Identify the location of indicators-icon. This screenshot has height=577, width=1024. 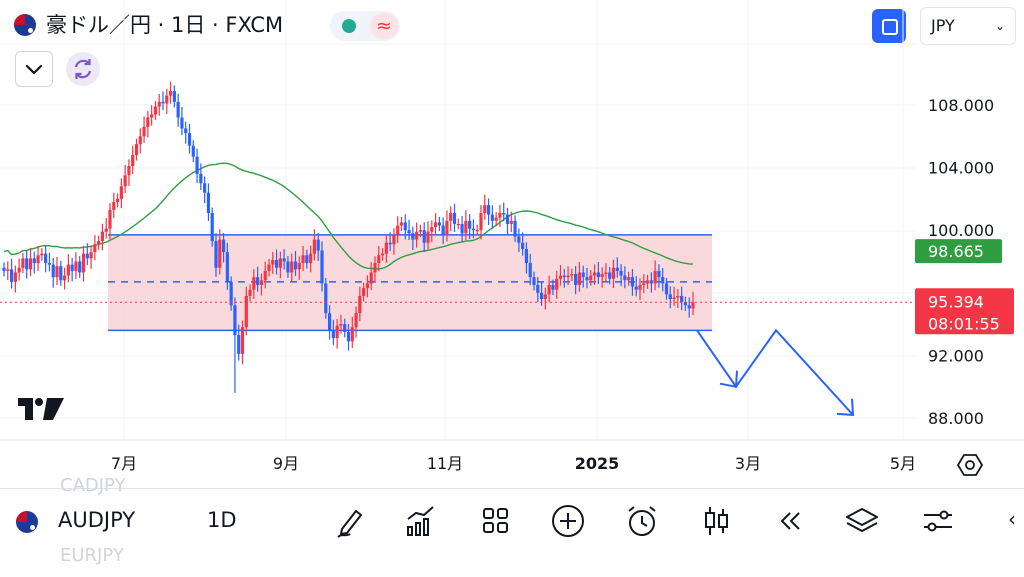
(420, 521).